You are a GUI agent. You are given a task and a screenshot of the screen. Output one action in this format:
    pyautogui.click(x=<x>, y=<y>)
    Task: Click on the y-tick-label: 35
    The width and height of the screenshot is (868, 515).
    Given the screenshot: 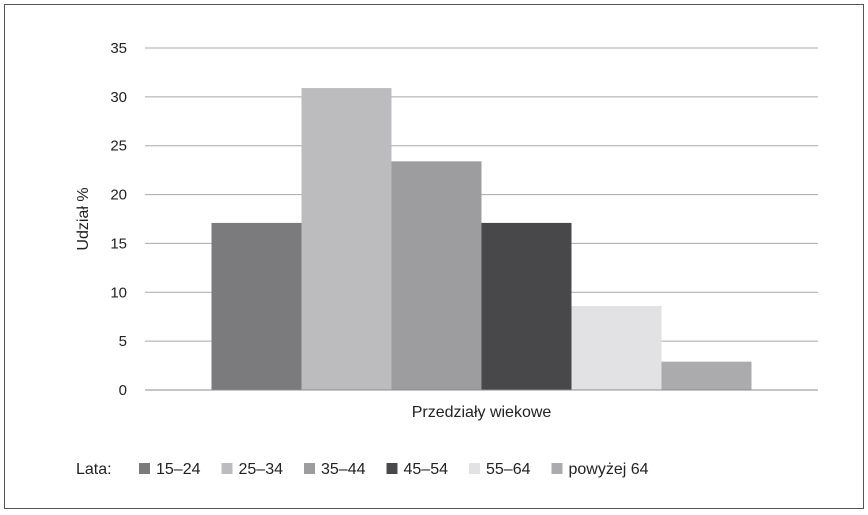 What is the action you would take?
    pyautogui.click(x=118, y=48)
    